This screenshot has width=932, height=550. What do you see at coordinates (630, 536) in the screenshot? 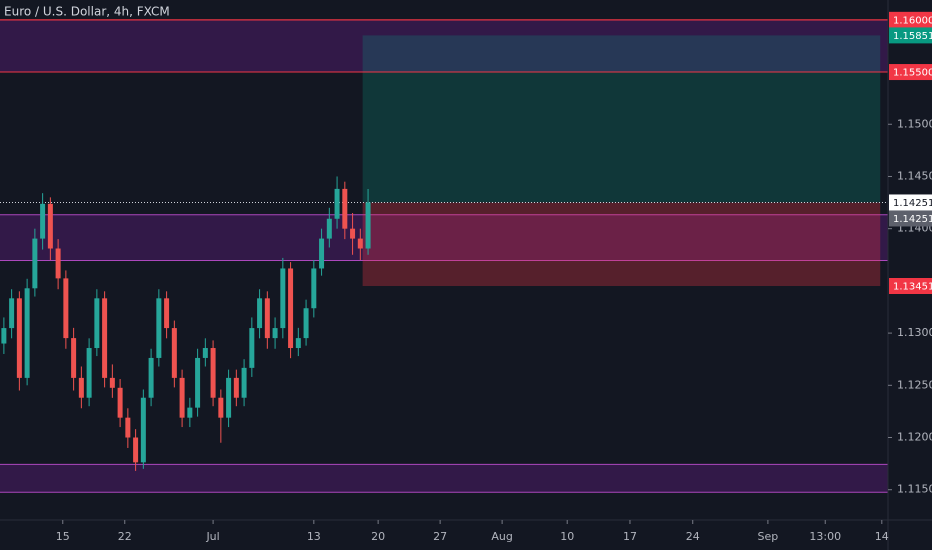
I see `x-tick-label: 17` at bounding box center [630, 536].